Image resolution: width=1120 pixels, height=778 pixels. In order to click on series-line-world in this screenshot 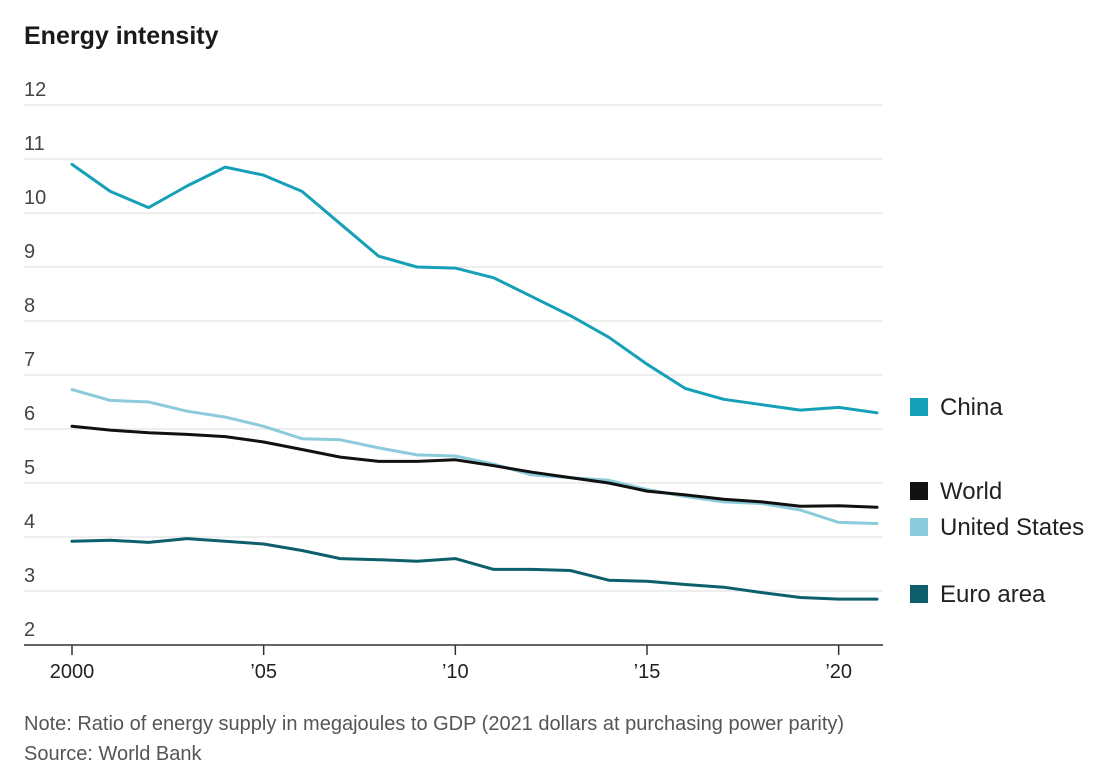, I will do `click(474, 466)`.